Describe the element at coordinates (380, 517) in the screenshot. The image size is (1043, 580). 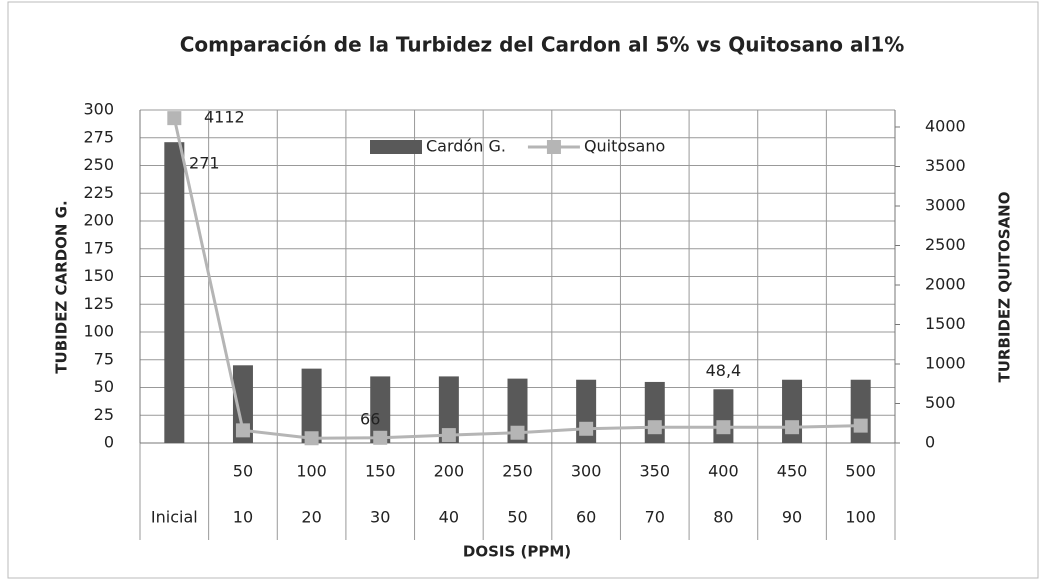
I see `x-group-label: 30` at that location.